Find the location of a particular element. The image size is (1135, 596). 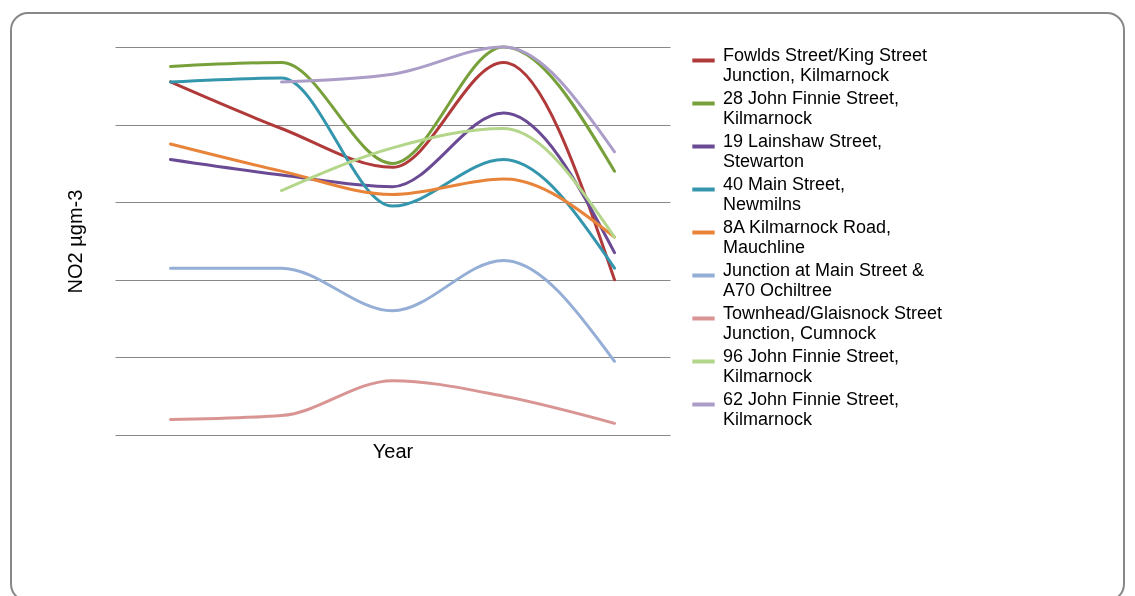

legend-label: 8A Kilmarnock Road, Mauchline is located at coordinates (807, 236).